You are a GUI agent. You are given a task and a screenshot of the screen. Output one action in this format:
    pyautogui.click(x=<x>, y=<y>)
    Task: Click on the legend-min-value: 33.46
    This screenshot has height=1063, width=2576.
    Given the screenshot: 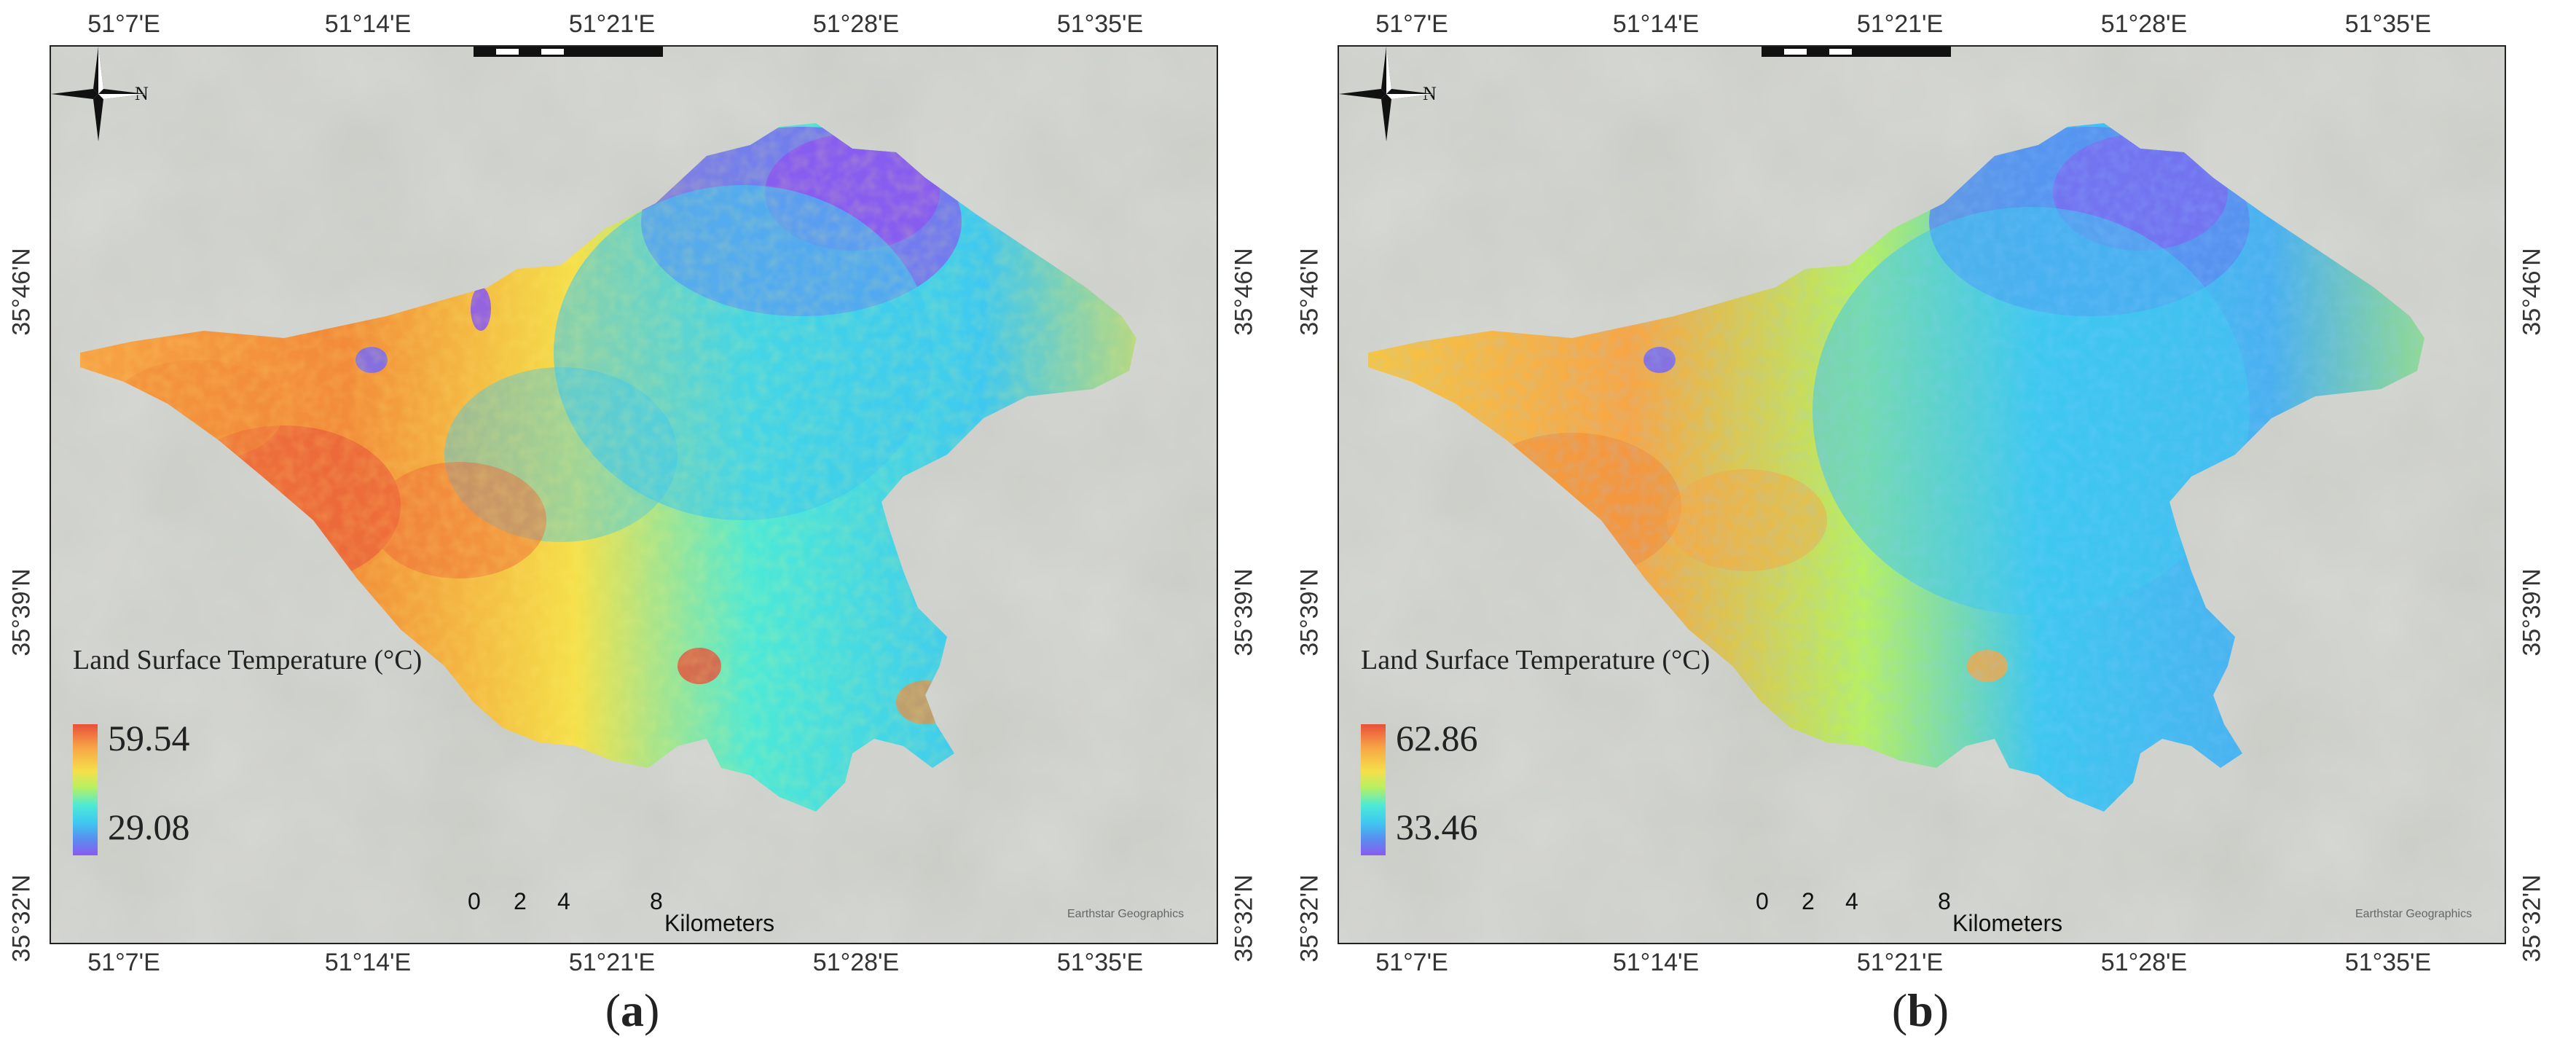 What is the action you would take?
    pyautogui.click(x=1437, y=827)
    